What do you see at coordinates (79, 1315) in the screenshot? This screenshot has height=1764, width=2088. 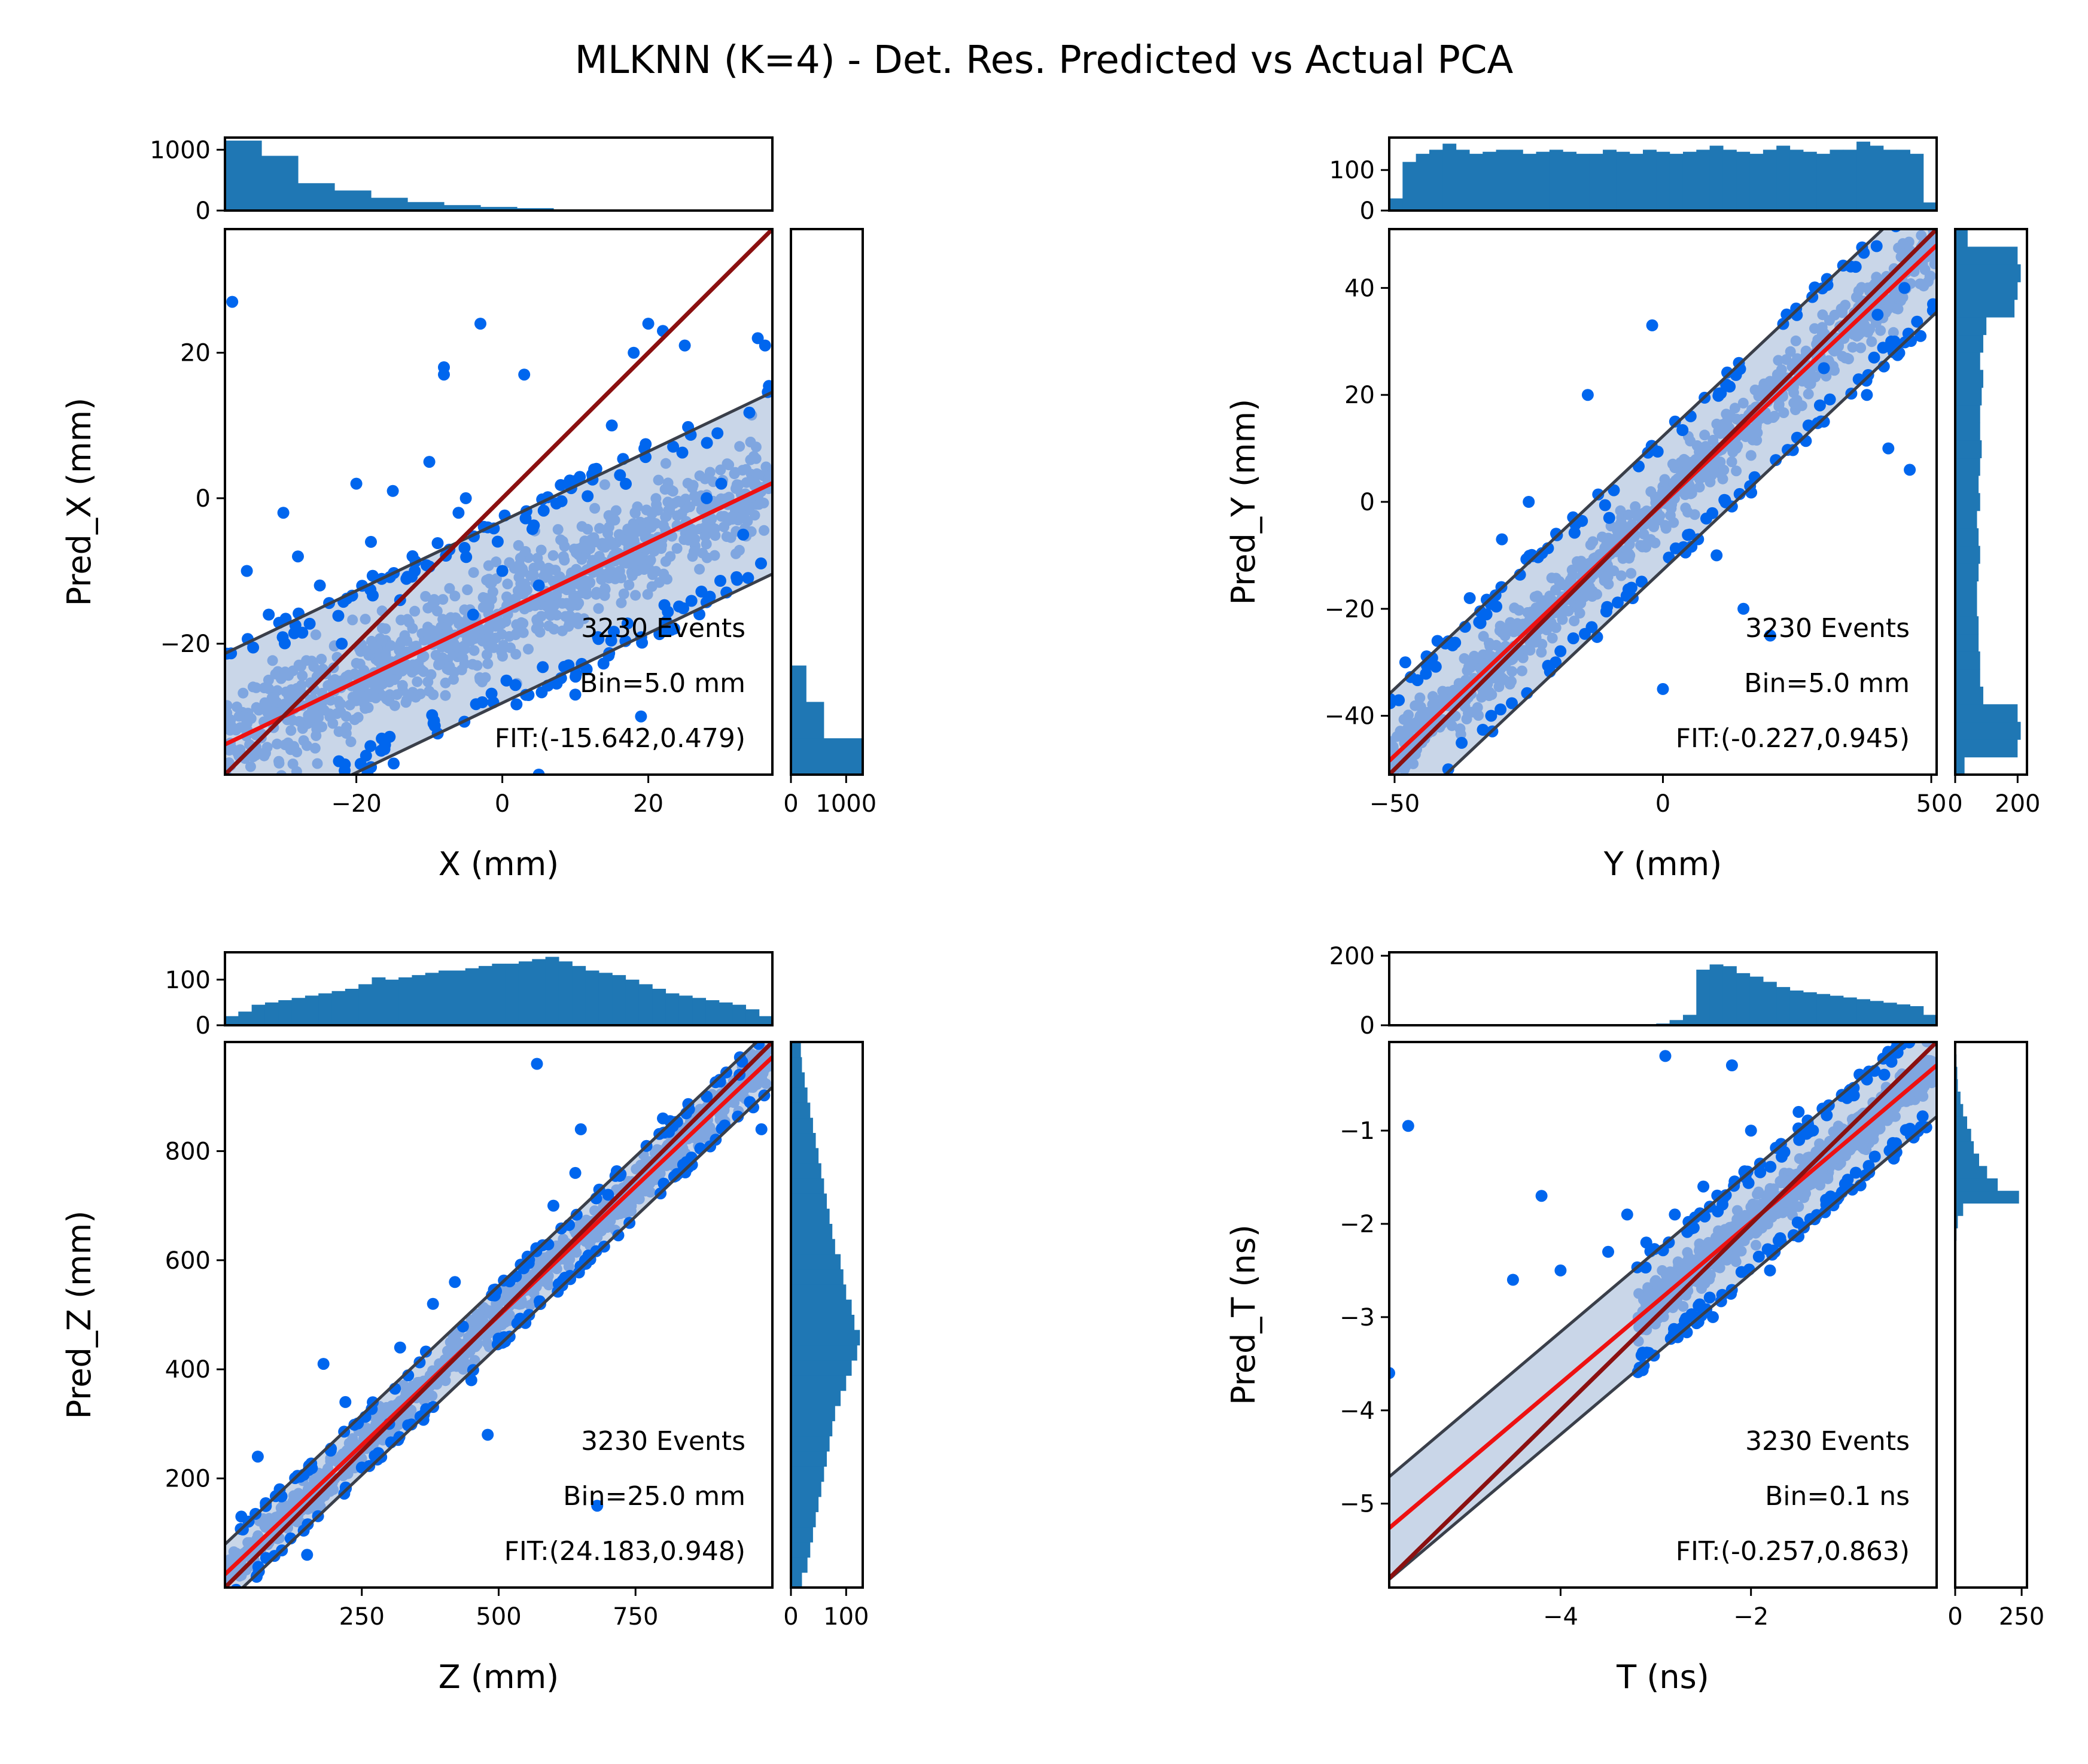 I see `y-axis-label: Pred_Z (mm)` at bounding box center [79, 1315].